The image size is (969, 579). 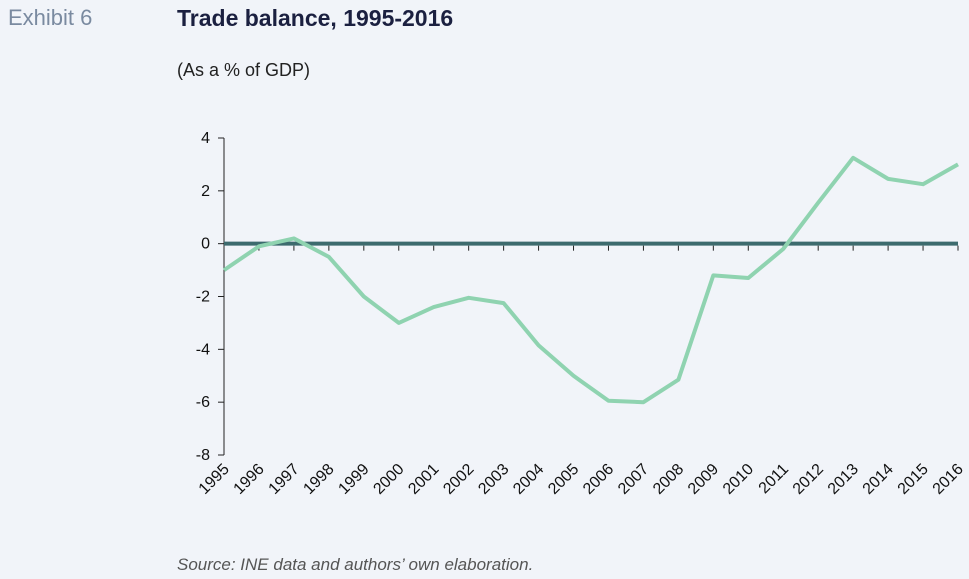 I want to click on x-tick-label: 2007, so click(x=633, y=479).